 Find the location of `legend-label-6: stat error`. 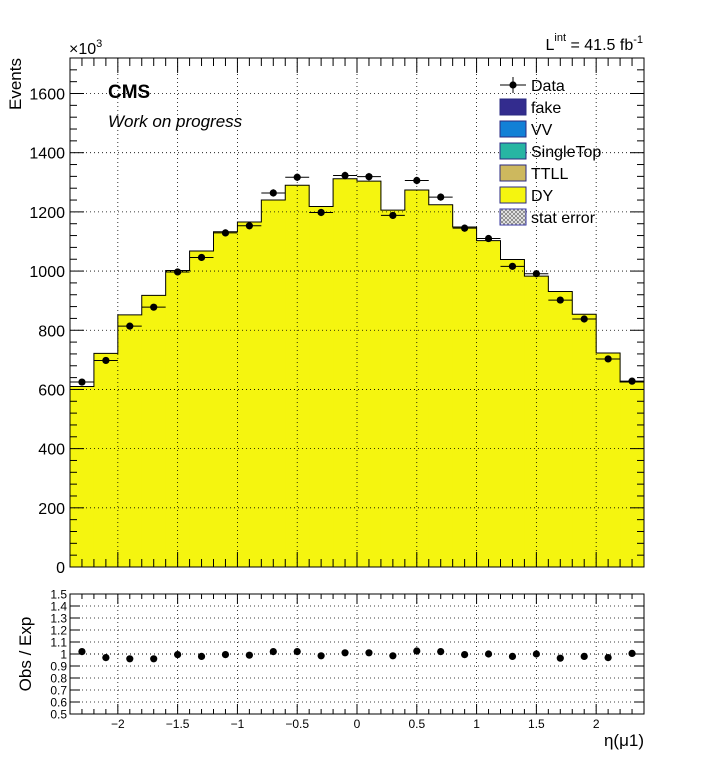

legend-label-6: stat error is located at coordinates (563, 218).